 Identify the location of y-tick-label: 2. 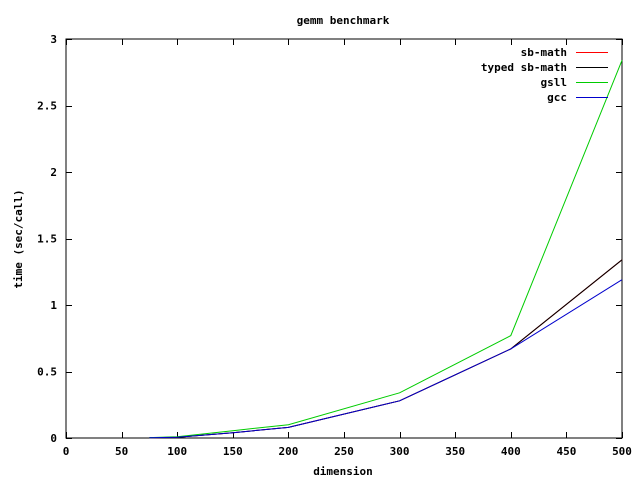
(53, 172).